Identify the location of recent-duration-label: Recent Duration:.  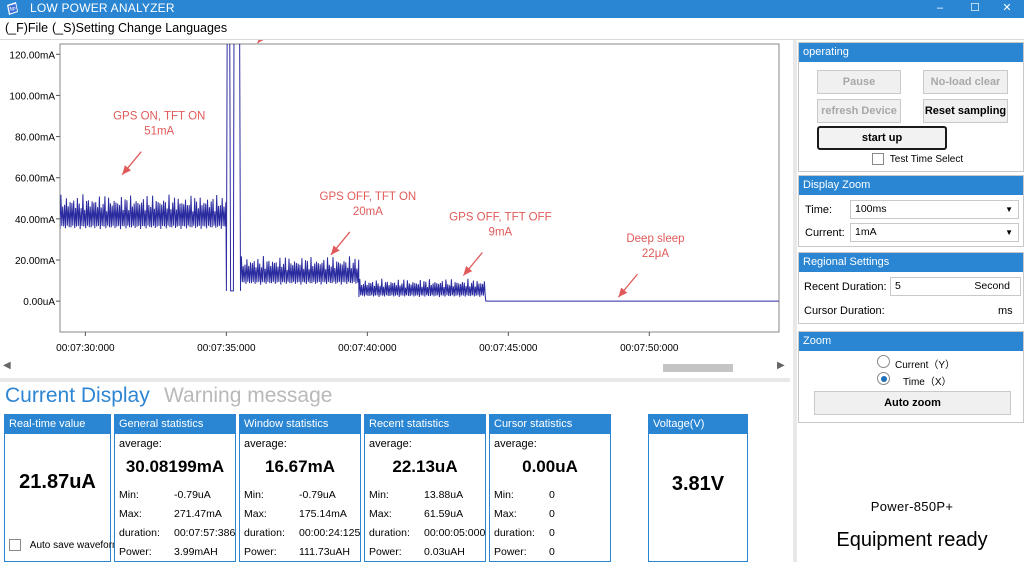
(845, 287).